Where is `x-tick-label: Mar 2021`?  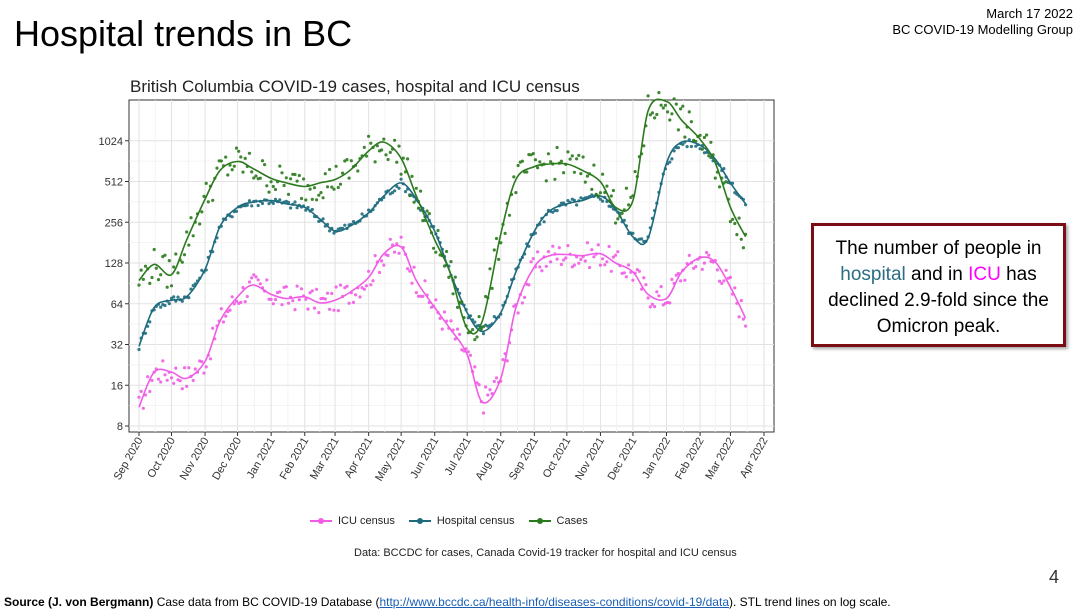
x-tick-label: Mar 2021 is located at coordinates (325, 459).